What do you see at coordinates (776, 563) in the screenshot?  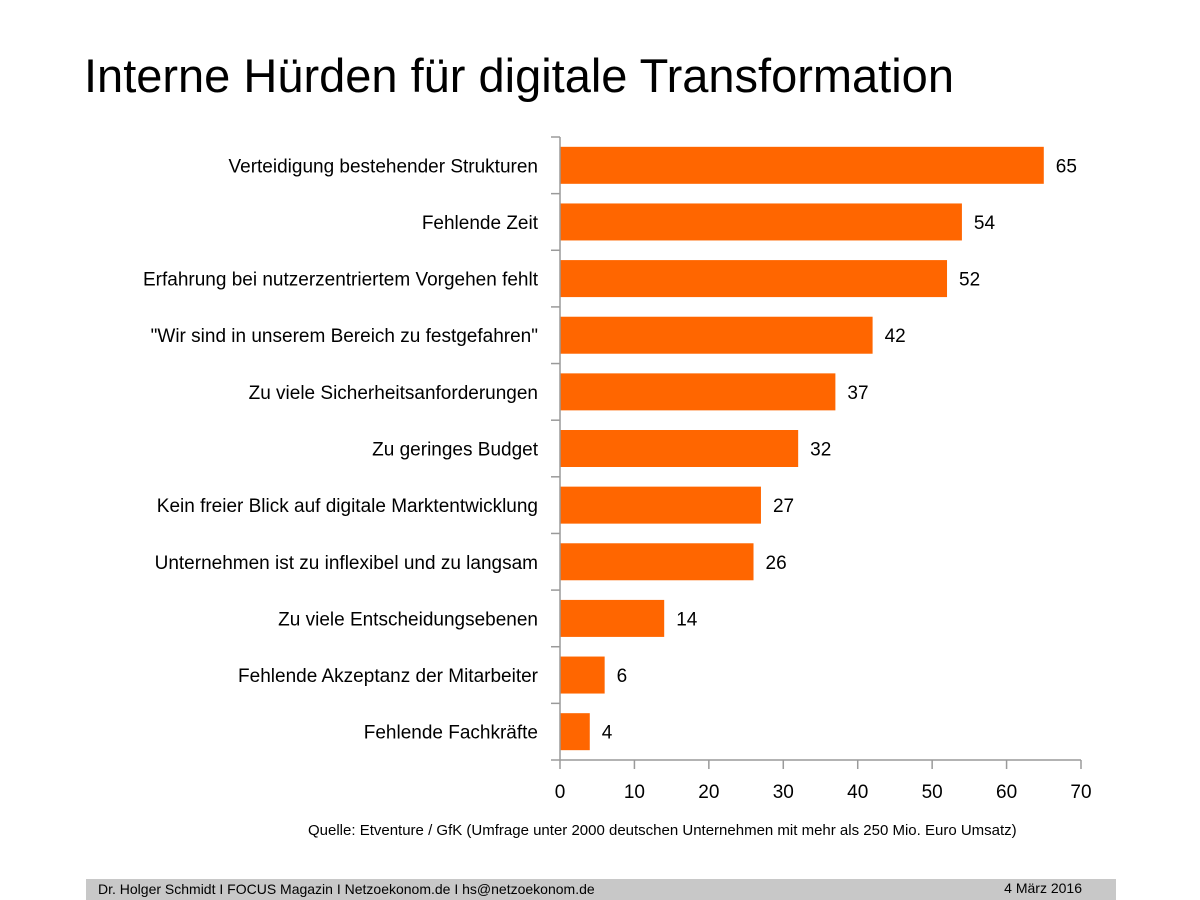 I see `value-label-8: 26` at bounding box center [776, 563].